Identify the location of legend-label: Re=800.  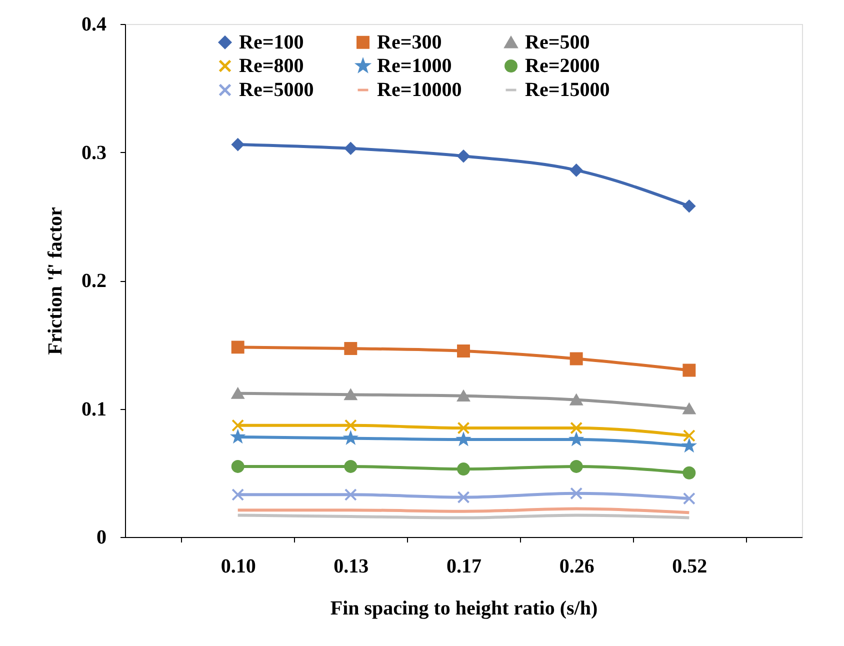
(271, 66).